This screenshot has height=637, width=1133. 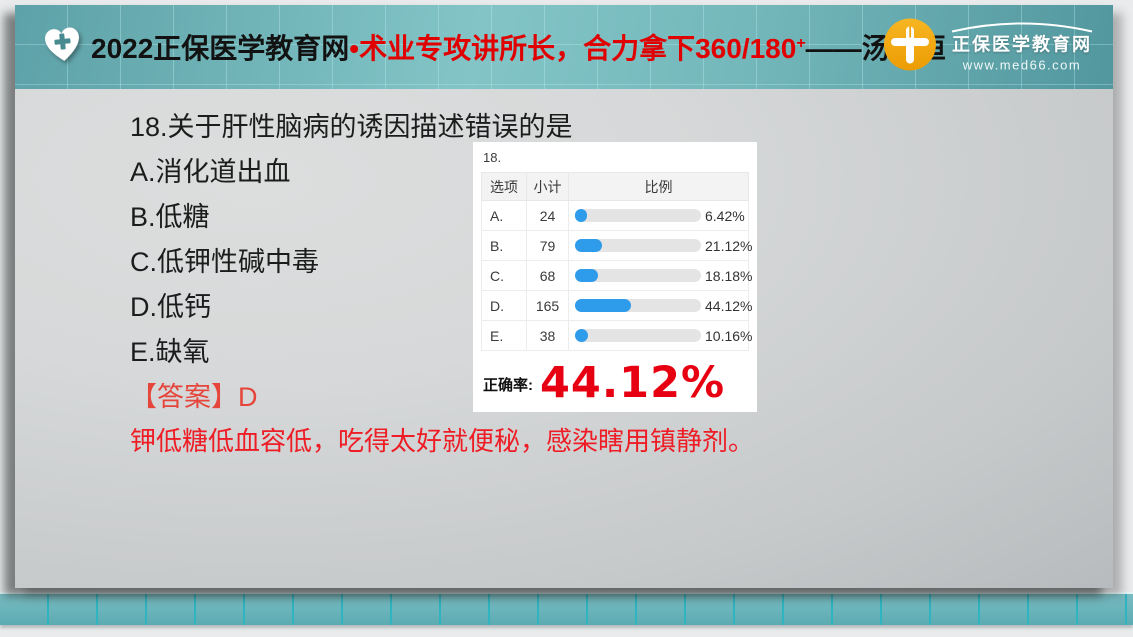 I want to click on slide-header: 2022正保医学教育网•术业专攻讲所长，合力拿下360/180+——汤以恒, so click(x=564, y=47).